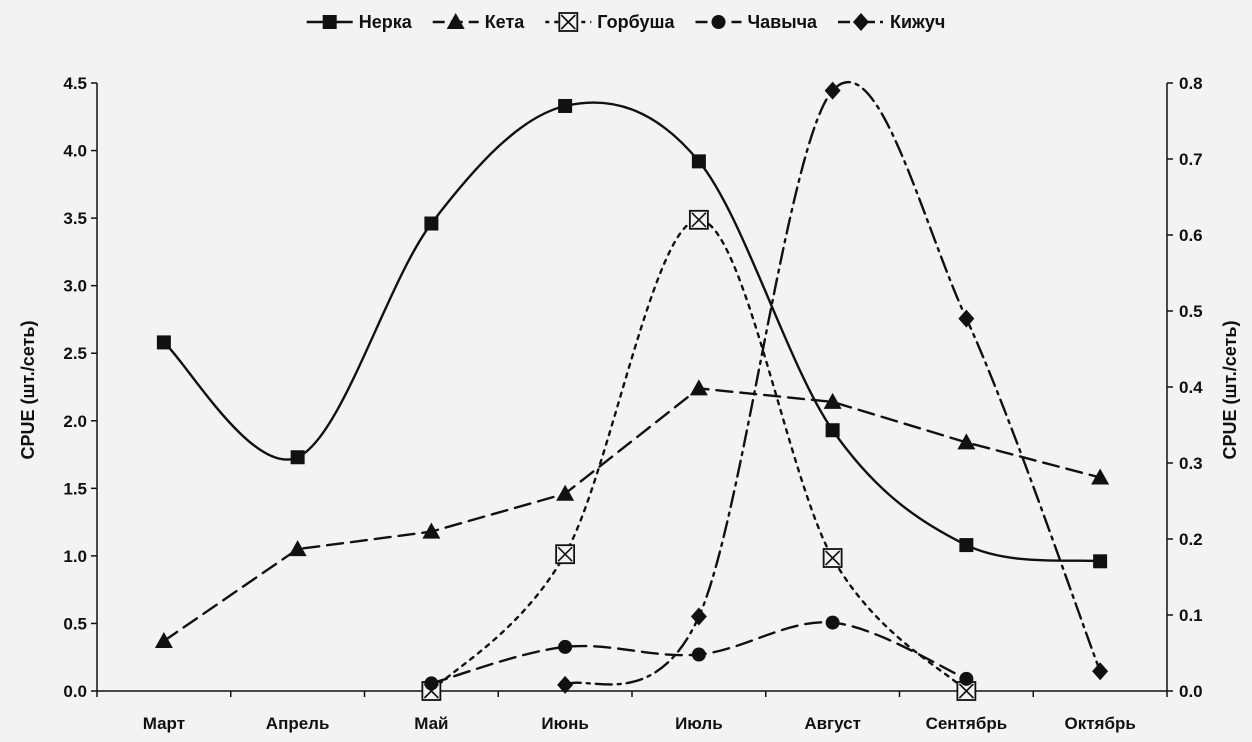 Image resolution: width=1252 pixels, height=742 pixels. I want to click on y-tick-label-right: 0.4, so click(1191, 387).